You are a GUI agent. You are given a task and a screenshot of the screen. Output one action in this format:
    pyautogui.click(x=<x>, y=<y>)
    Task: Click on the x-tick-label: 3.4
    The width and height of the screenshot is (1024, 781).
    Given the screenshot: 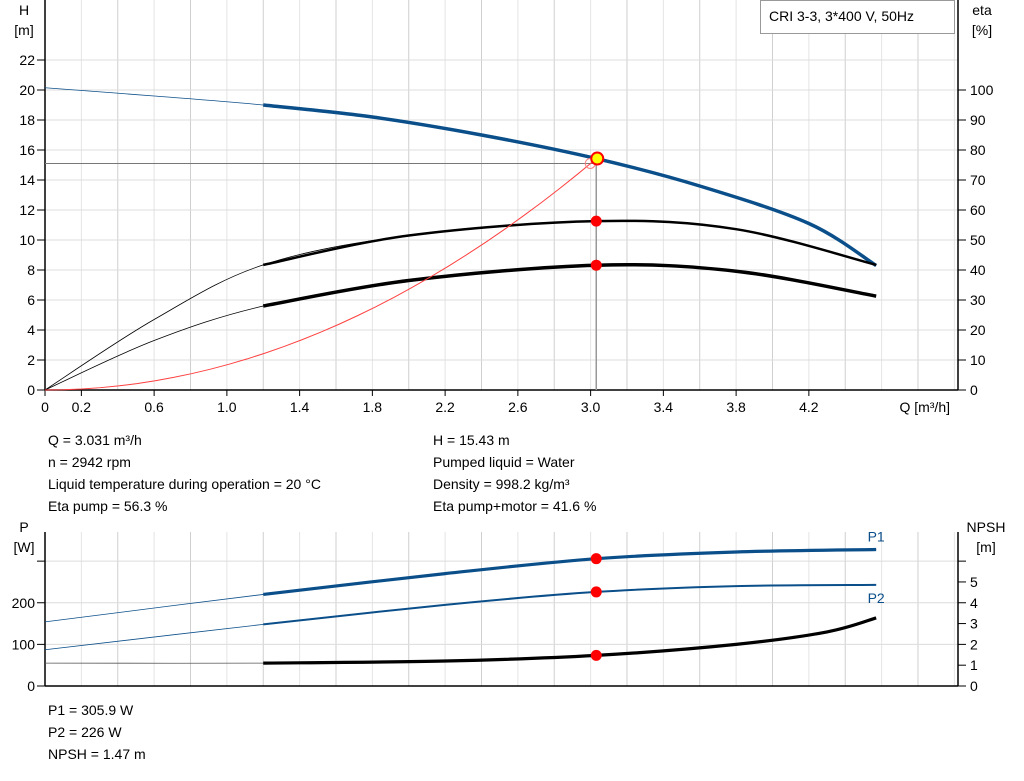 What is the action you would take?
    pyautogui.click(x=664, y=407)
    